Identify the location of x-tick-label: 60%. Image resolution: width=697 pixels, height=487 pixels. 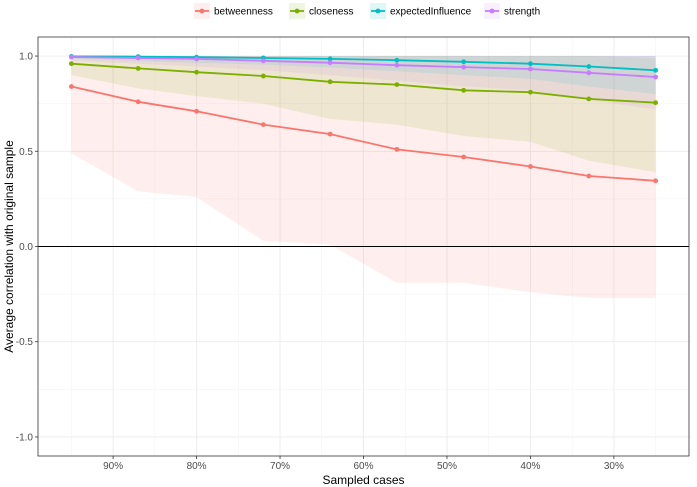
(363, 466).